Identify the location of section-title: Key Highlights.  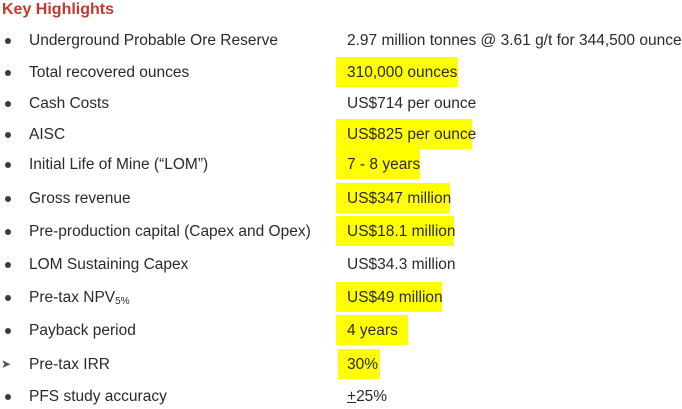
(58, 9).